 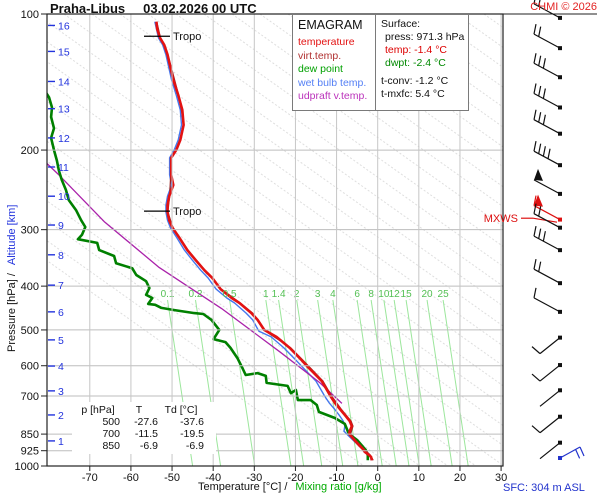 What do you see at coordinates (538, 174) in the screenshot?
I see `wind-barb-flag` at bounding box center [538, 174].